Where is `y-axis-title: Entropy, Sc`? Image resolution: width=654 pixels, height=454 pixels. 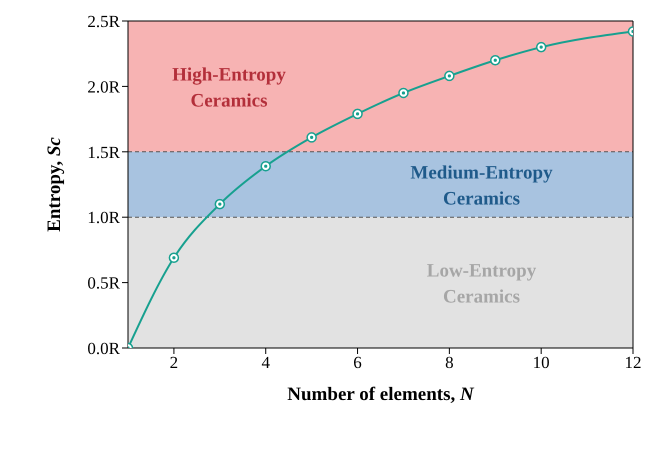
y-axis-title: Entropy, Sc is located at coordinates (54, 184).